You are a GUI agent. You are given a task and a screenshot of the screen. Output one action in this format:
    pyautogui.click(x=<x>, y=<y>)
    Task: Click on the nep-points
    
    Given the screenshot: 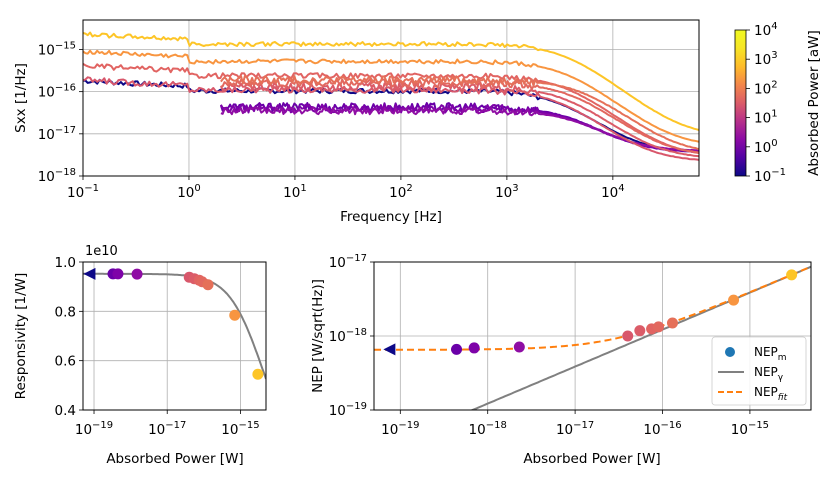 What is the action you would take?
    pyautogui.click(x=590, y=312)
    